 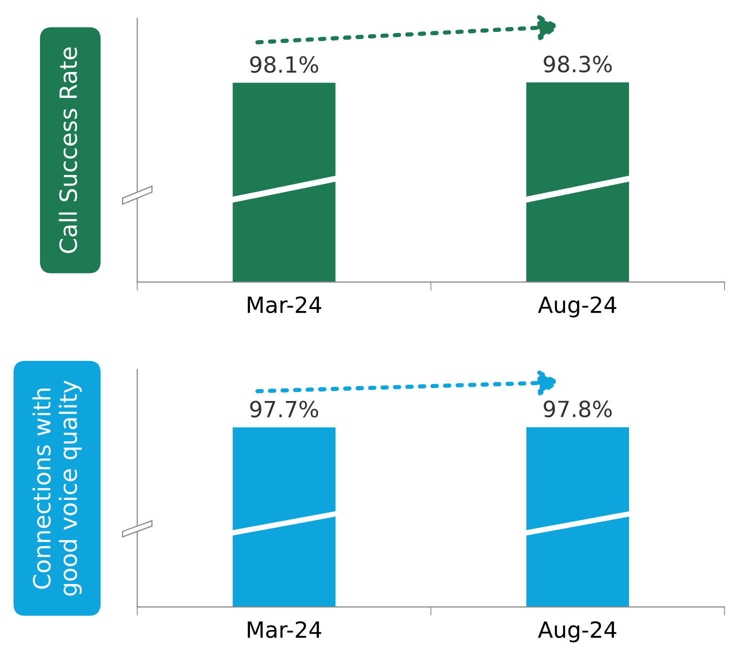 What do you see at coordinates (68, 150) in the screenshot?
I see `y-axis-title: Call Success Rate` at bounding box center [68, 150].